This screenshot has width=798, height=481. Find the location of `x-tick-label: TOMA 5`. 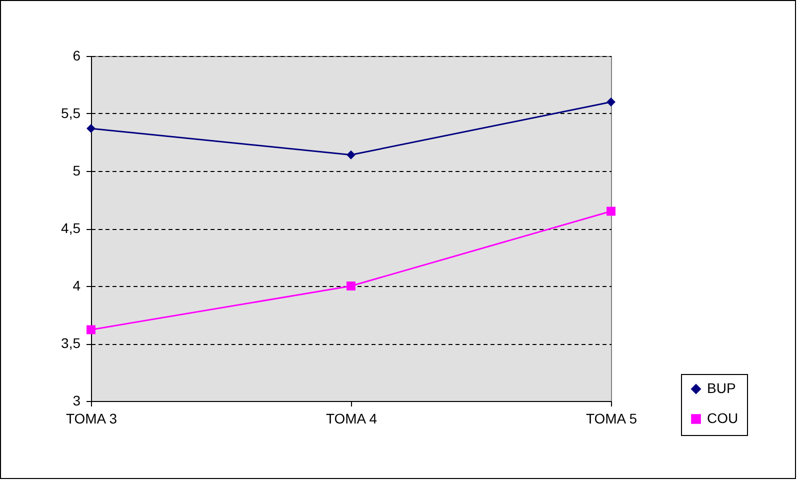

x-tick-label: TOMA 5 is located at coordinates (612, 418).